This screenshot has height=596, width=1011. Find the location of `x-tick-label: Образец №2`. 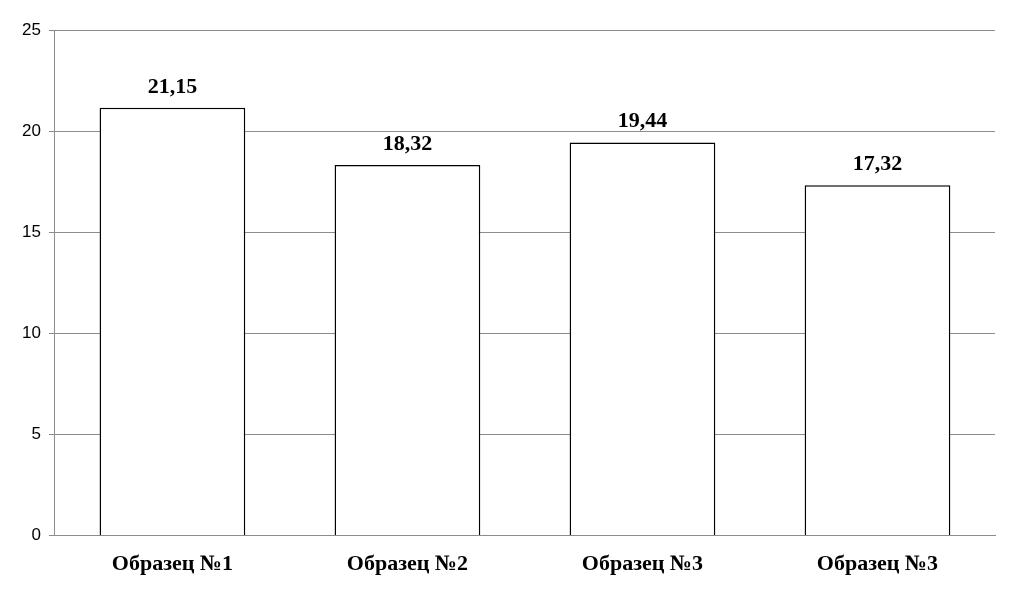

x-tick-label: Образец №2 is located at coordinates (407, 563).